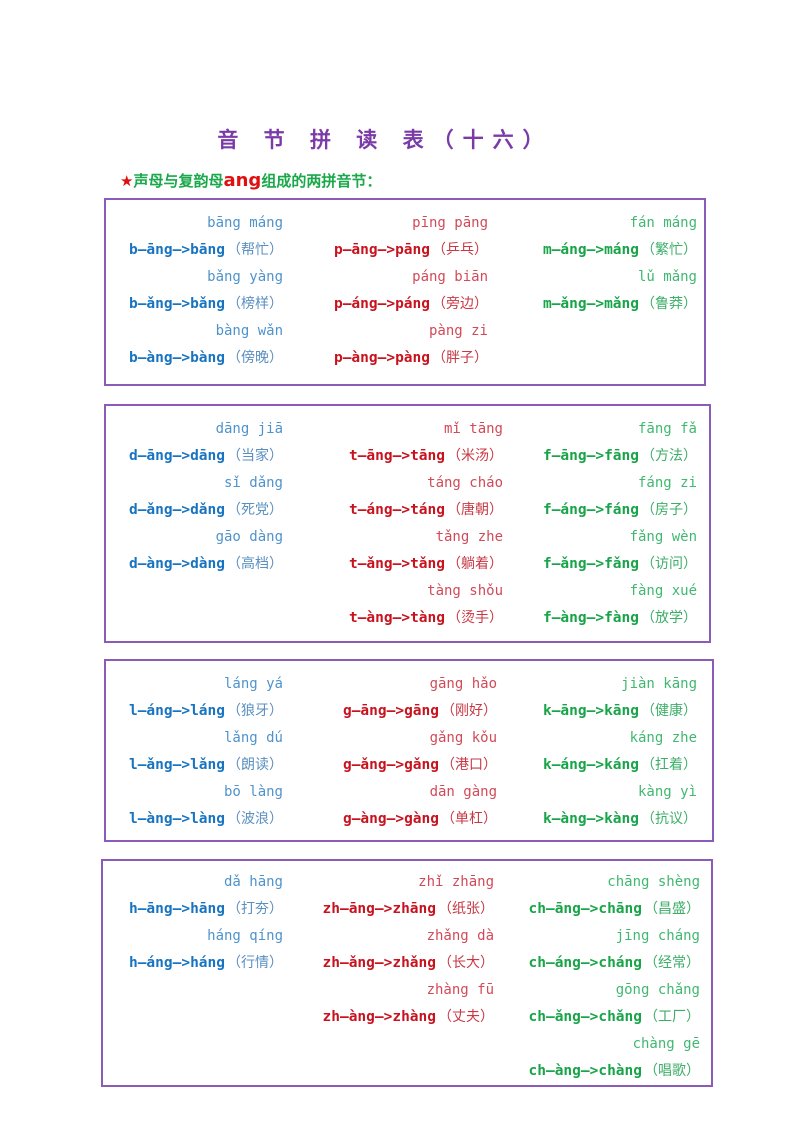 This screenshot has height=1132, width=800. What do you see at coordinates (463, 792) in the screenshot?
I see `pinyin-word: dān gàng` at bounding box center [463, 792].